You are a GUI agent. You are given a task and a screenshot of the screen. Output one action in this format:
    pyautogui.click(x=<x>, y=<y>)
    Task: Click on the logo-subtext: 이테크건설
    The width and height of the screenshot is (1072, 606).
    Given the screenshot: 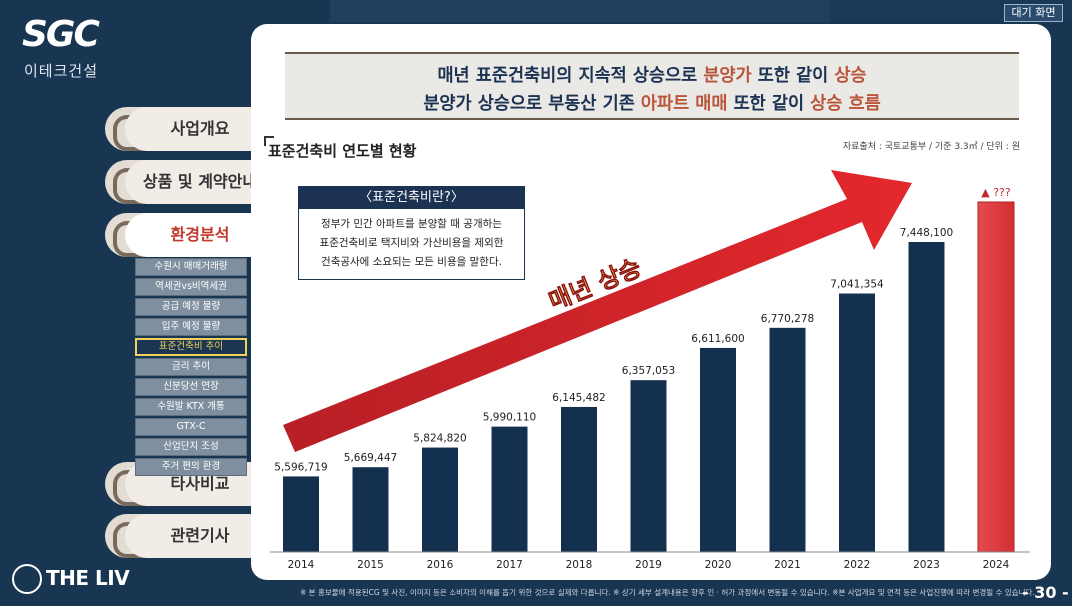 What is the action you would take?
    pyautogui.click(x=61, y=71)
    